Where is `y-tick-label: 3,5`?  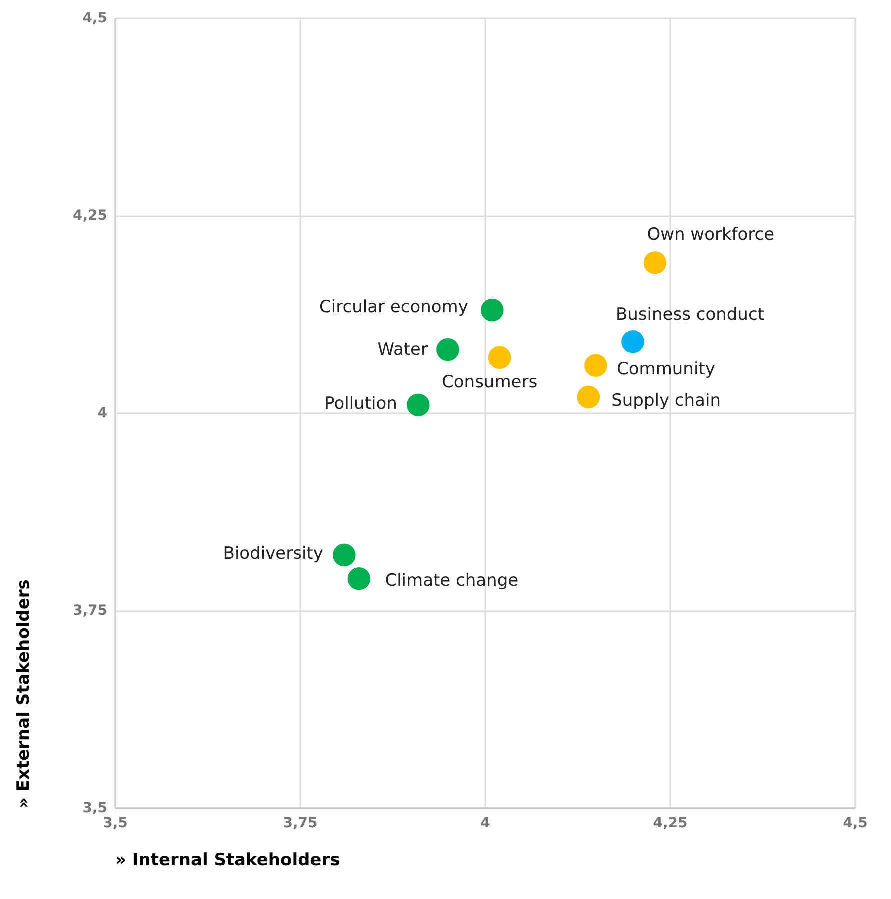 y-tick-label: 3,5 is located at coordinates (95, 808).